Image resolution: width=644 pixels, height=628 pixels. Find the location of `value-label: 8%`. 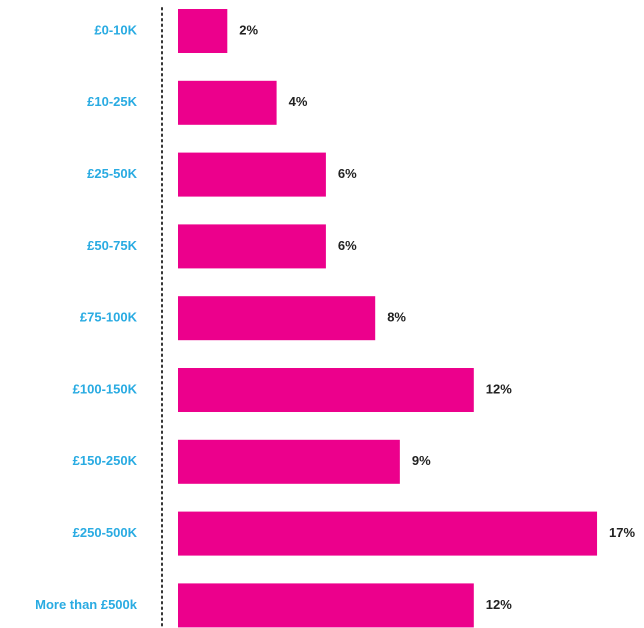

value-label: 8% is located at coordinates (396, 317).